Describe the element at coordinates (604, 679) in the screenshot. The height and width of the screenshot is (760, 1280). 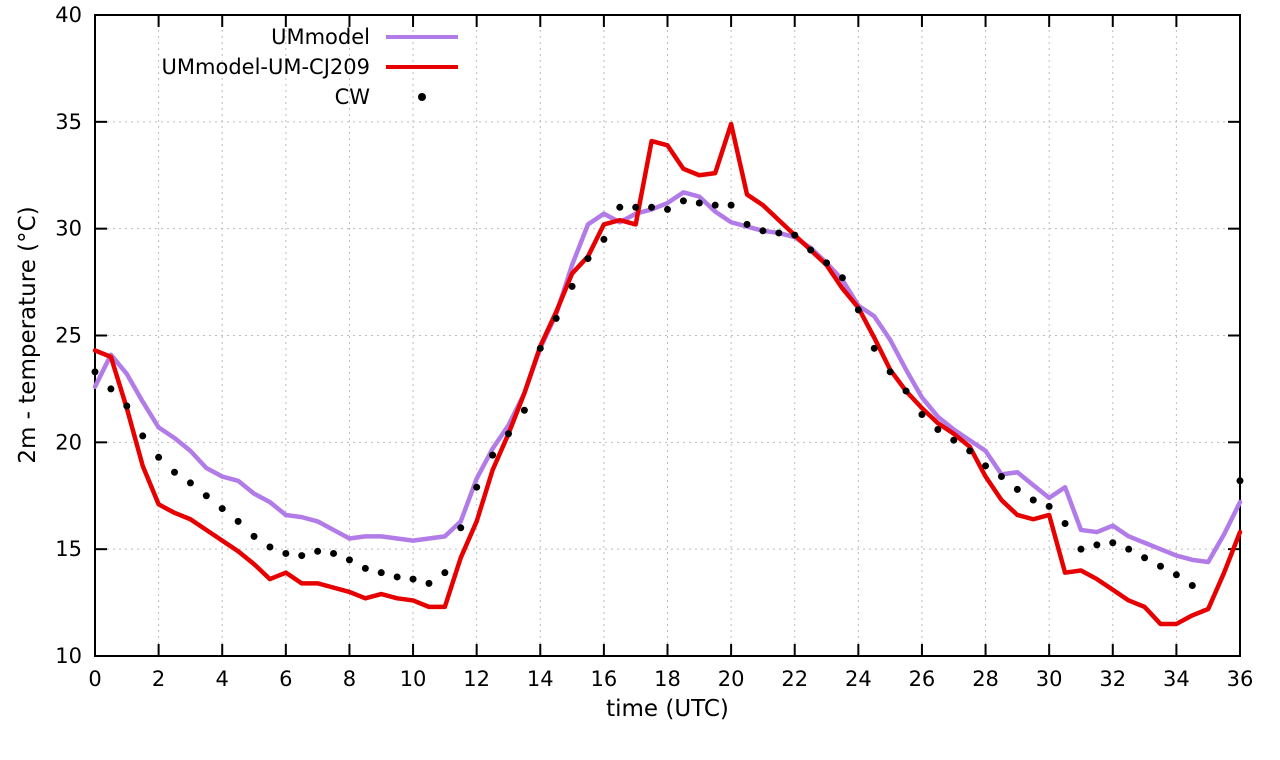
I see `svg-text: 16` at that location.